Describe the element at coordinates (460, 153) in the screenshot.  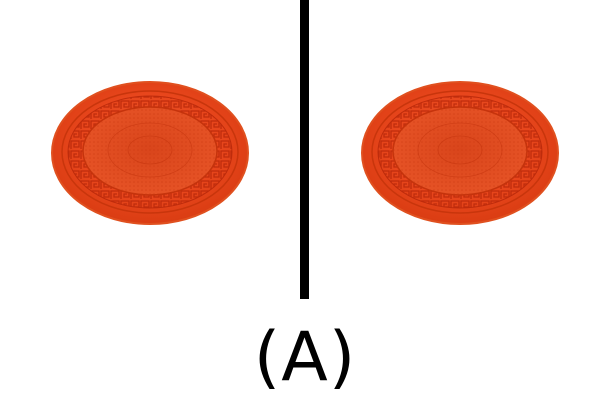
I see `right-plate` at that location.